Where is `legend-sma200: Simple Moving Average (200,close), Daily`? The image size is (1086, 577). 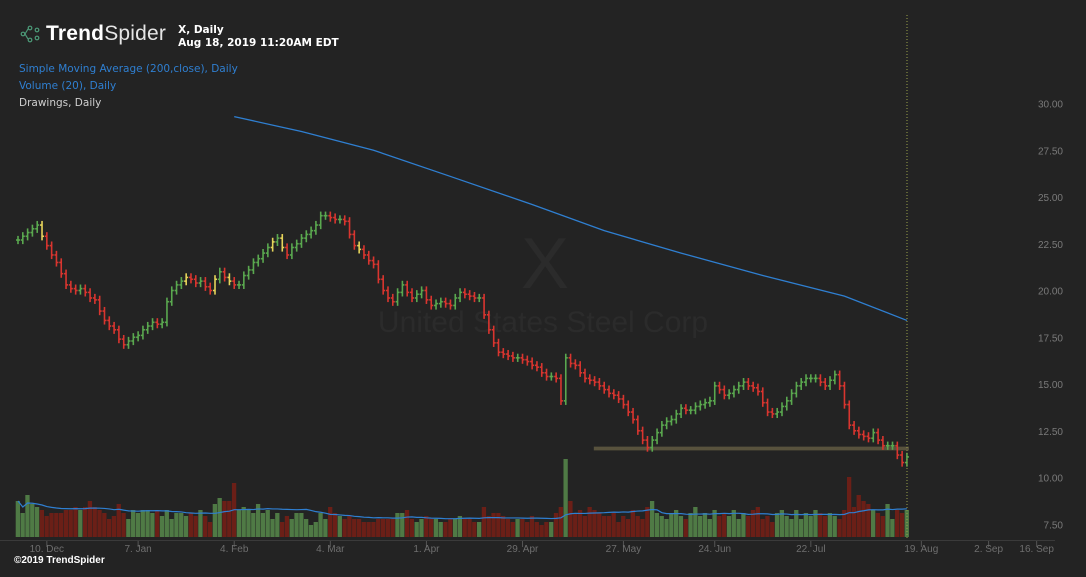 legend-sma200: Simple Moving Average (200,close), Daily is located at coordinates (128, 69).